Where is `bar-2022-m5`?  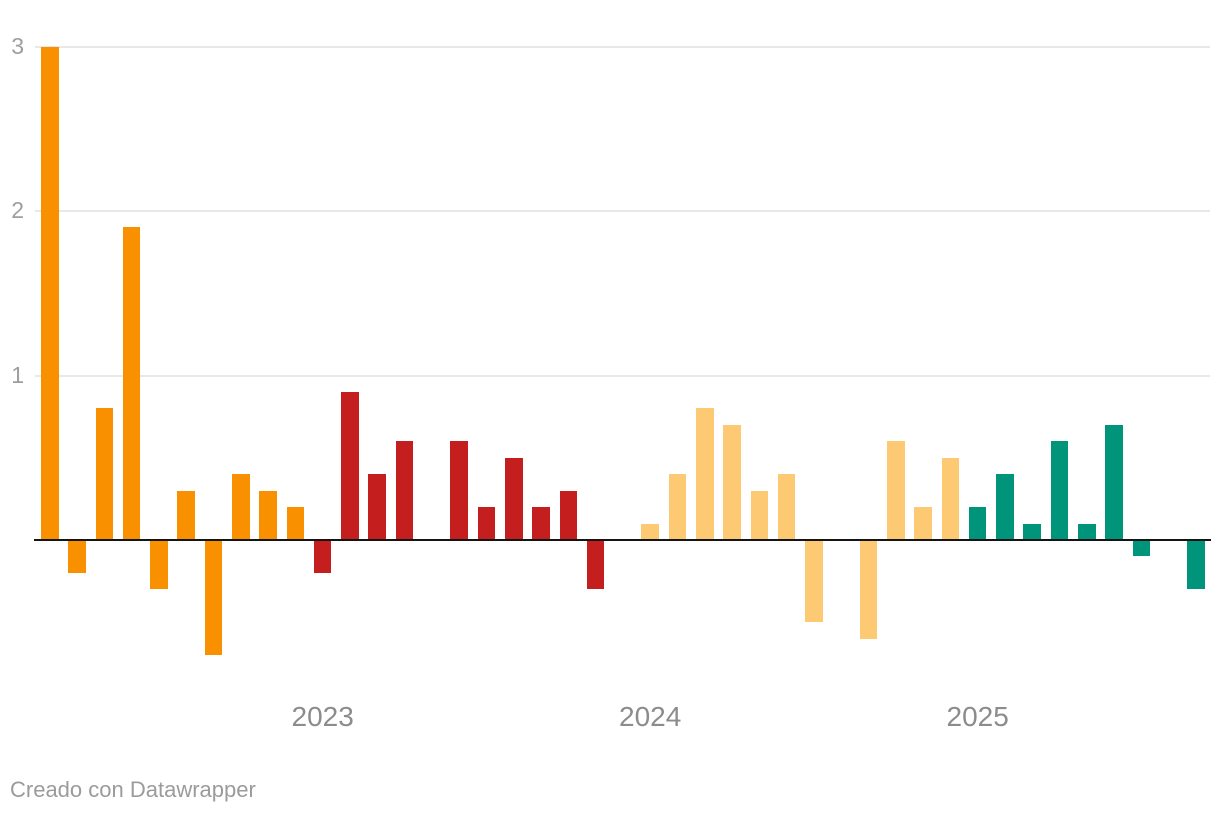 bar-2022-m5 is located at coordinates (159, 565).